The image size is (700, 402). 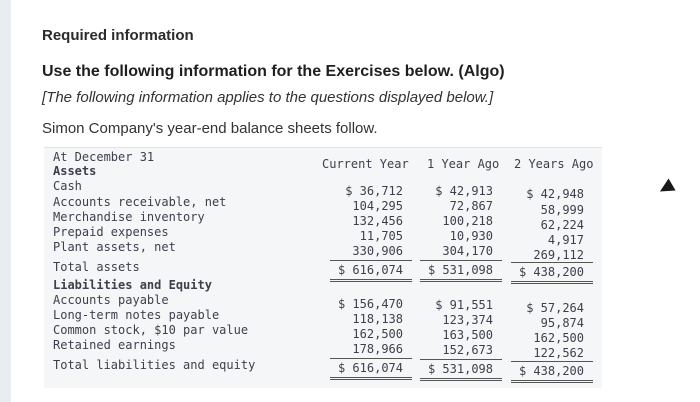 What do you see at coordinates (471, 236) in the screenshot?
I see `cell-prepaid-1y: 10,930` at bounding box center [471, 236].